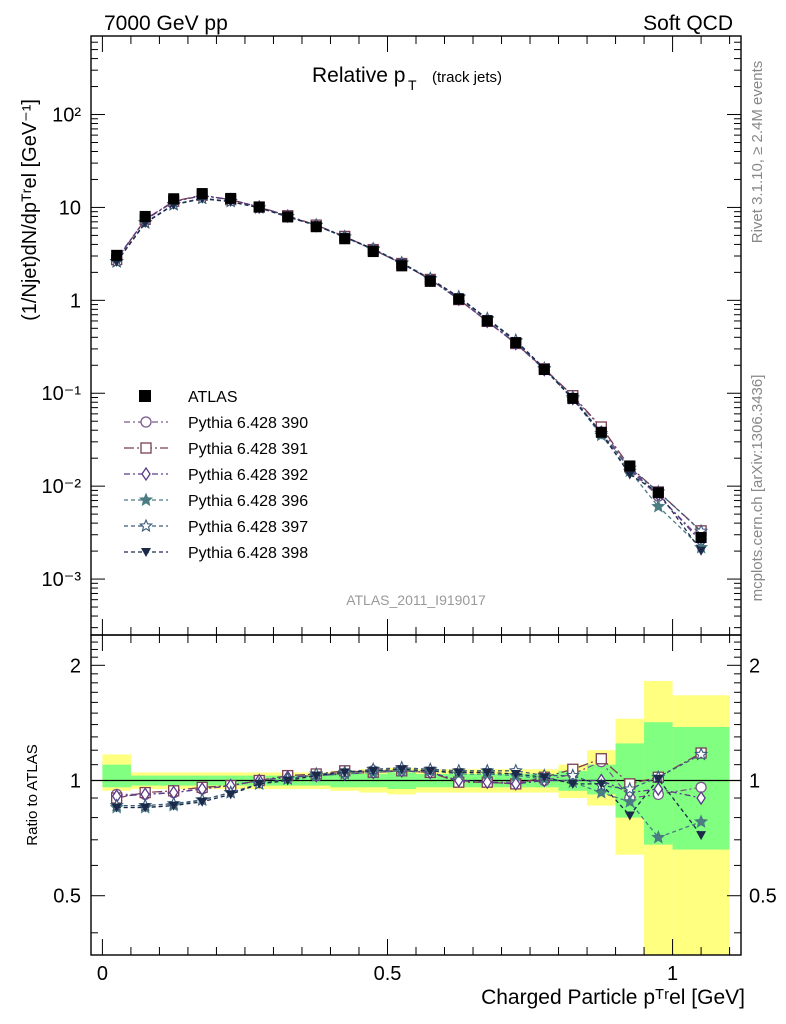 The height and width of the screenshot is (1024, 786). I want to click on y-tick-label-main: 10⁻², so click(62, 487).